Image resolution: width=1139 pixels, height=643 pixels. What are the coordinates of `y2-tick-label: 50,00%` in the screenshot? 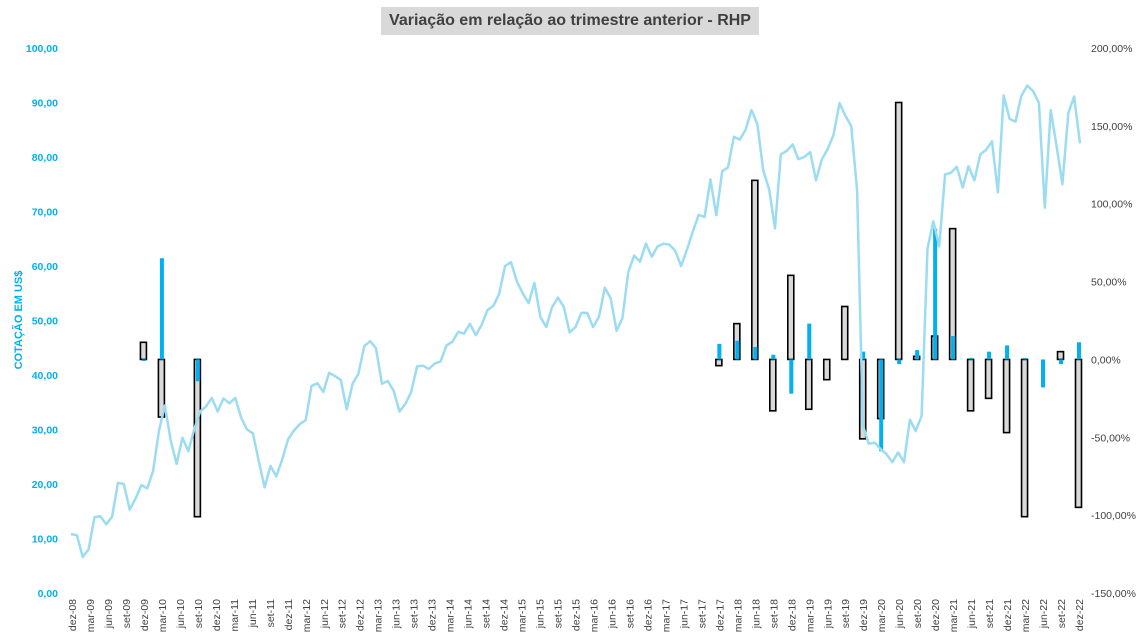 It's located at (1109, 283).